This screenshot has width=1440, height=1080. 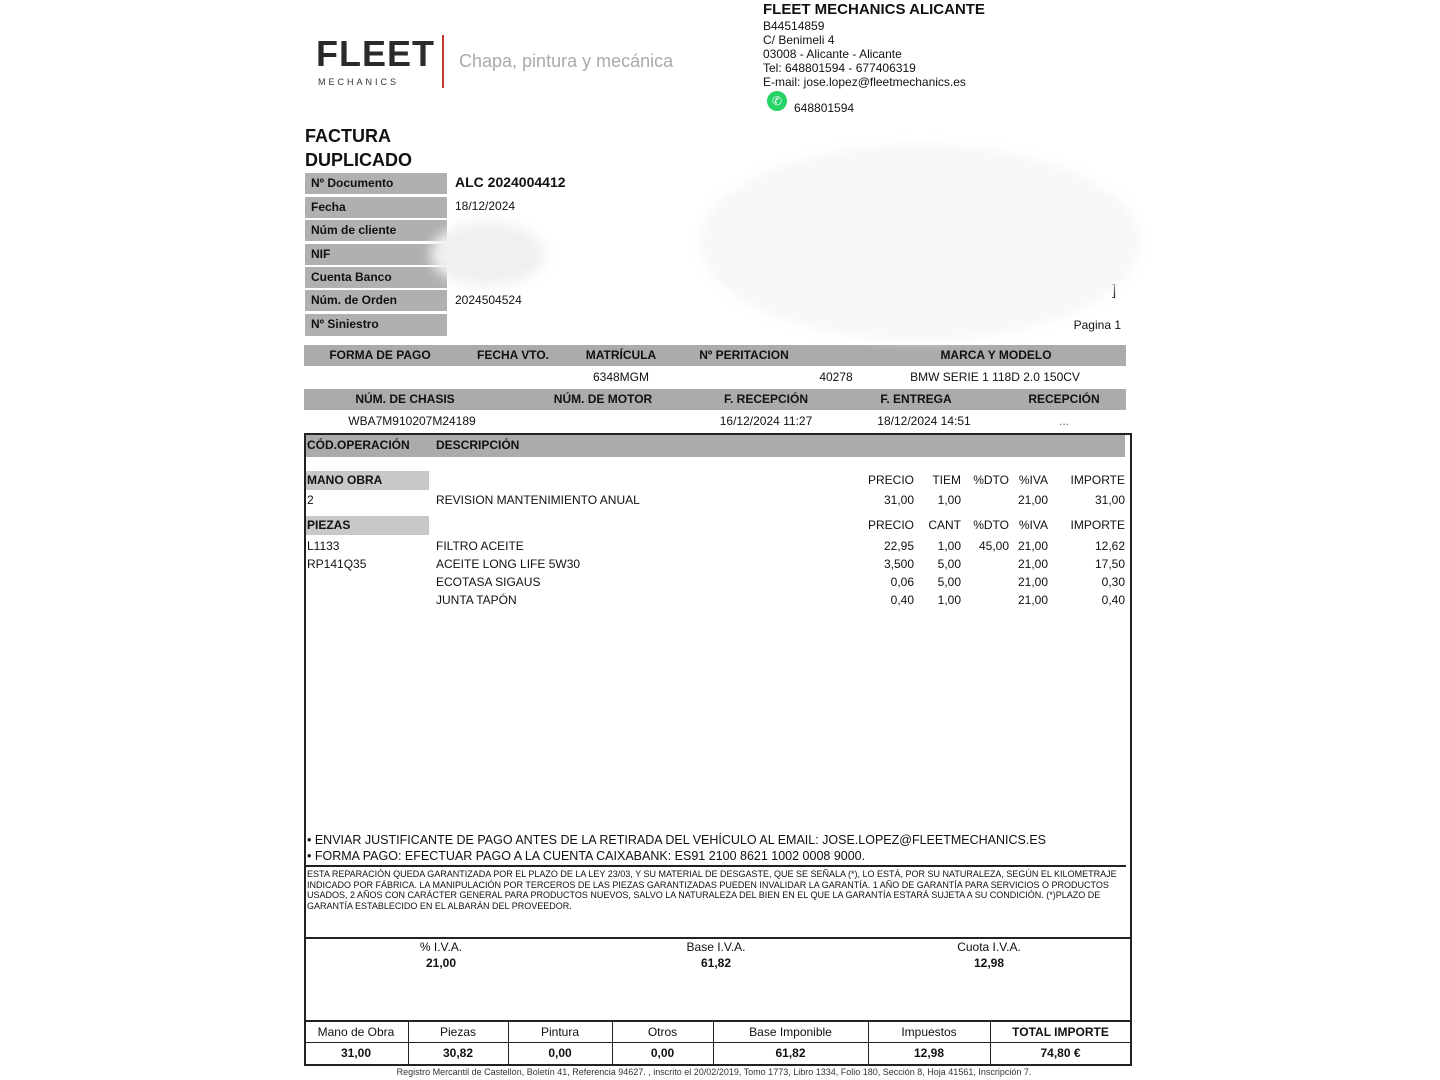 What do you see at coordinates (898, 564) in the screenshot?
I see `row-precio: 3,500` at bounding box center [898, 564].